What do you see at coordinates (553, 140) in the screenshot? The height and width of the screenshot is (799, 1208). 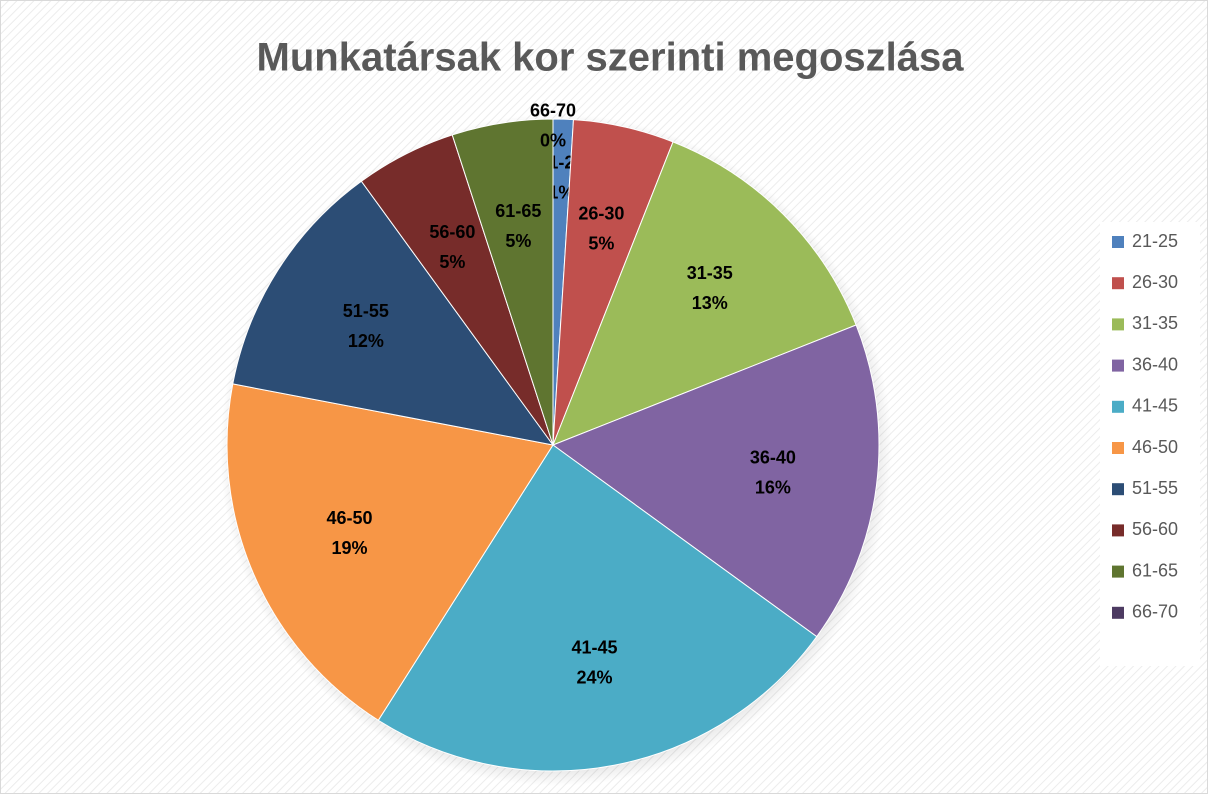 I see `data-label-value: 0%` at bounding box center [553, 140].